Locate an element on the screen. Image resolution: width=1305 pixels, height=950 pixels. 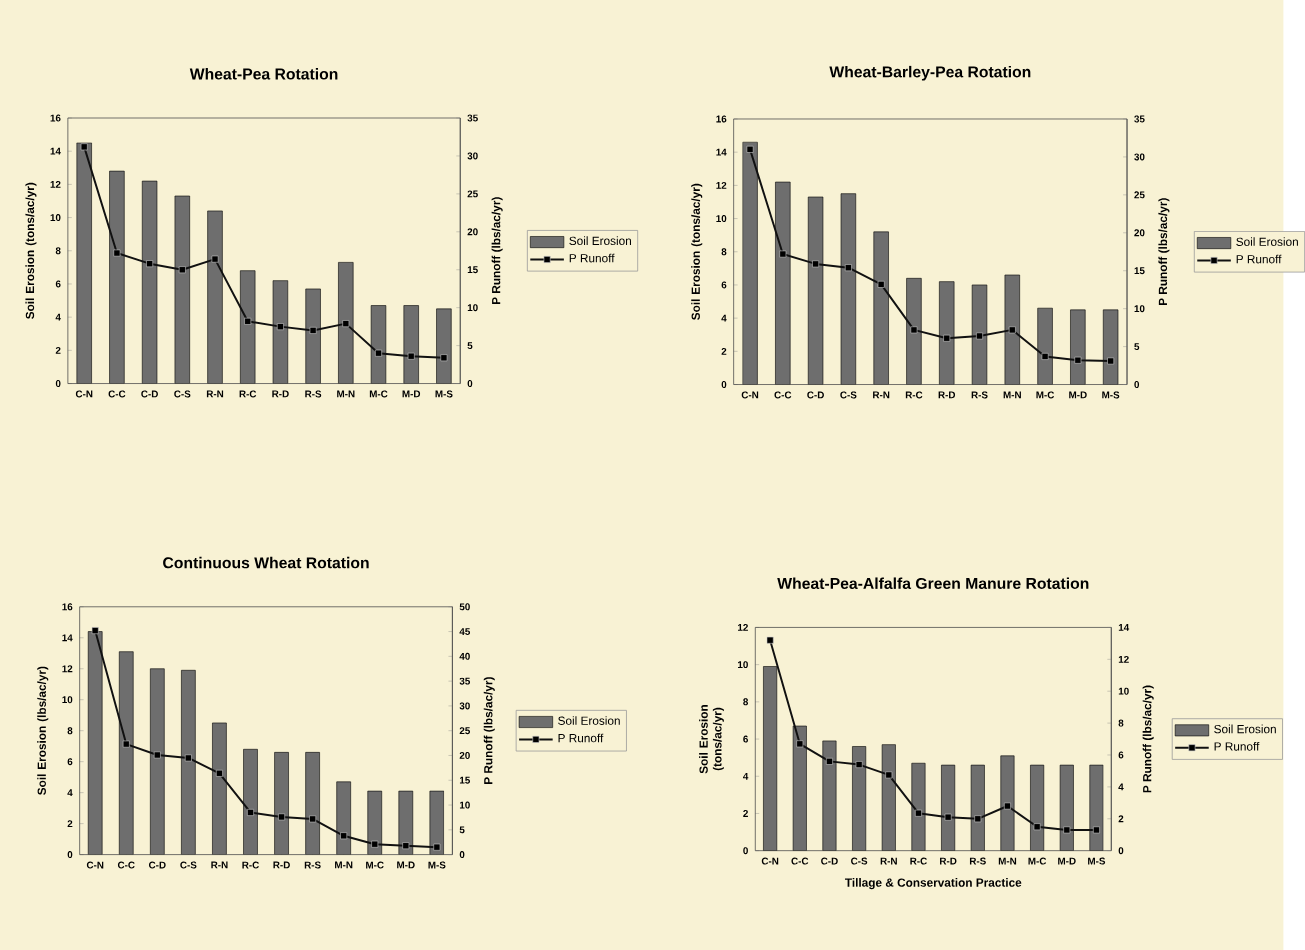
y2-tick-label: 20 is located at coordinates (1139, 233).